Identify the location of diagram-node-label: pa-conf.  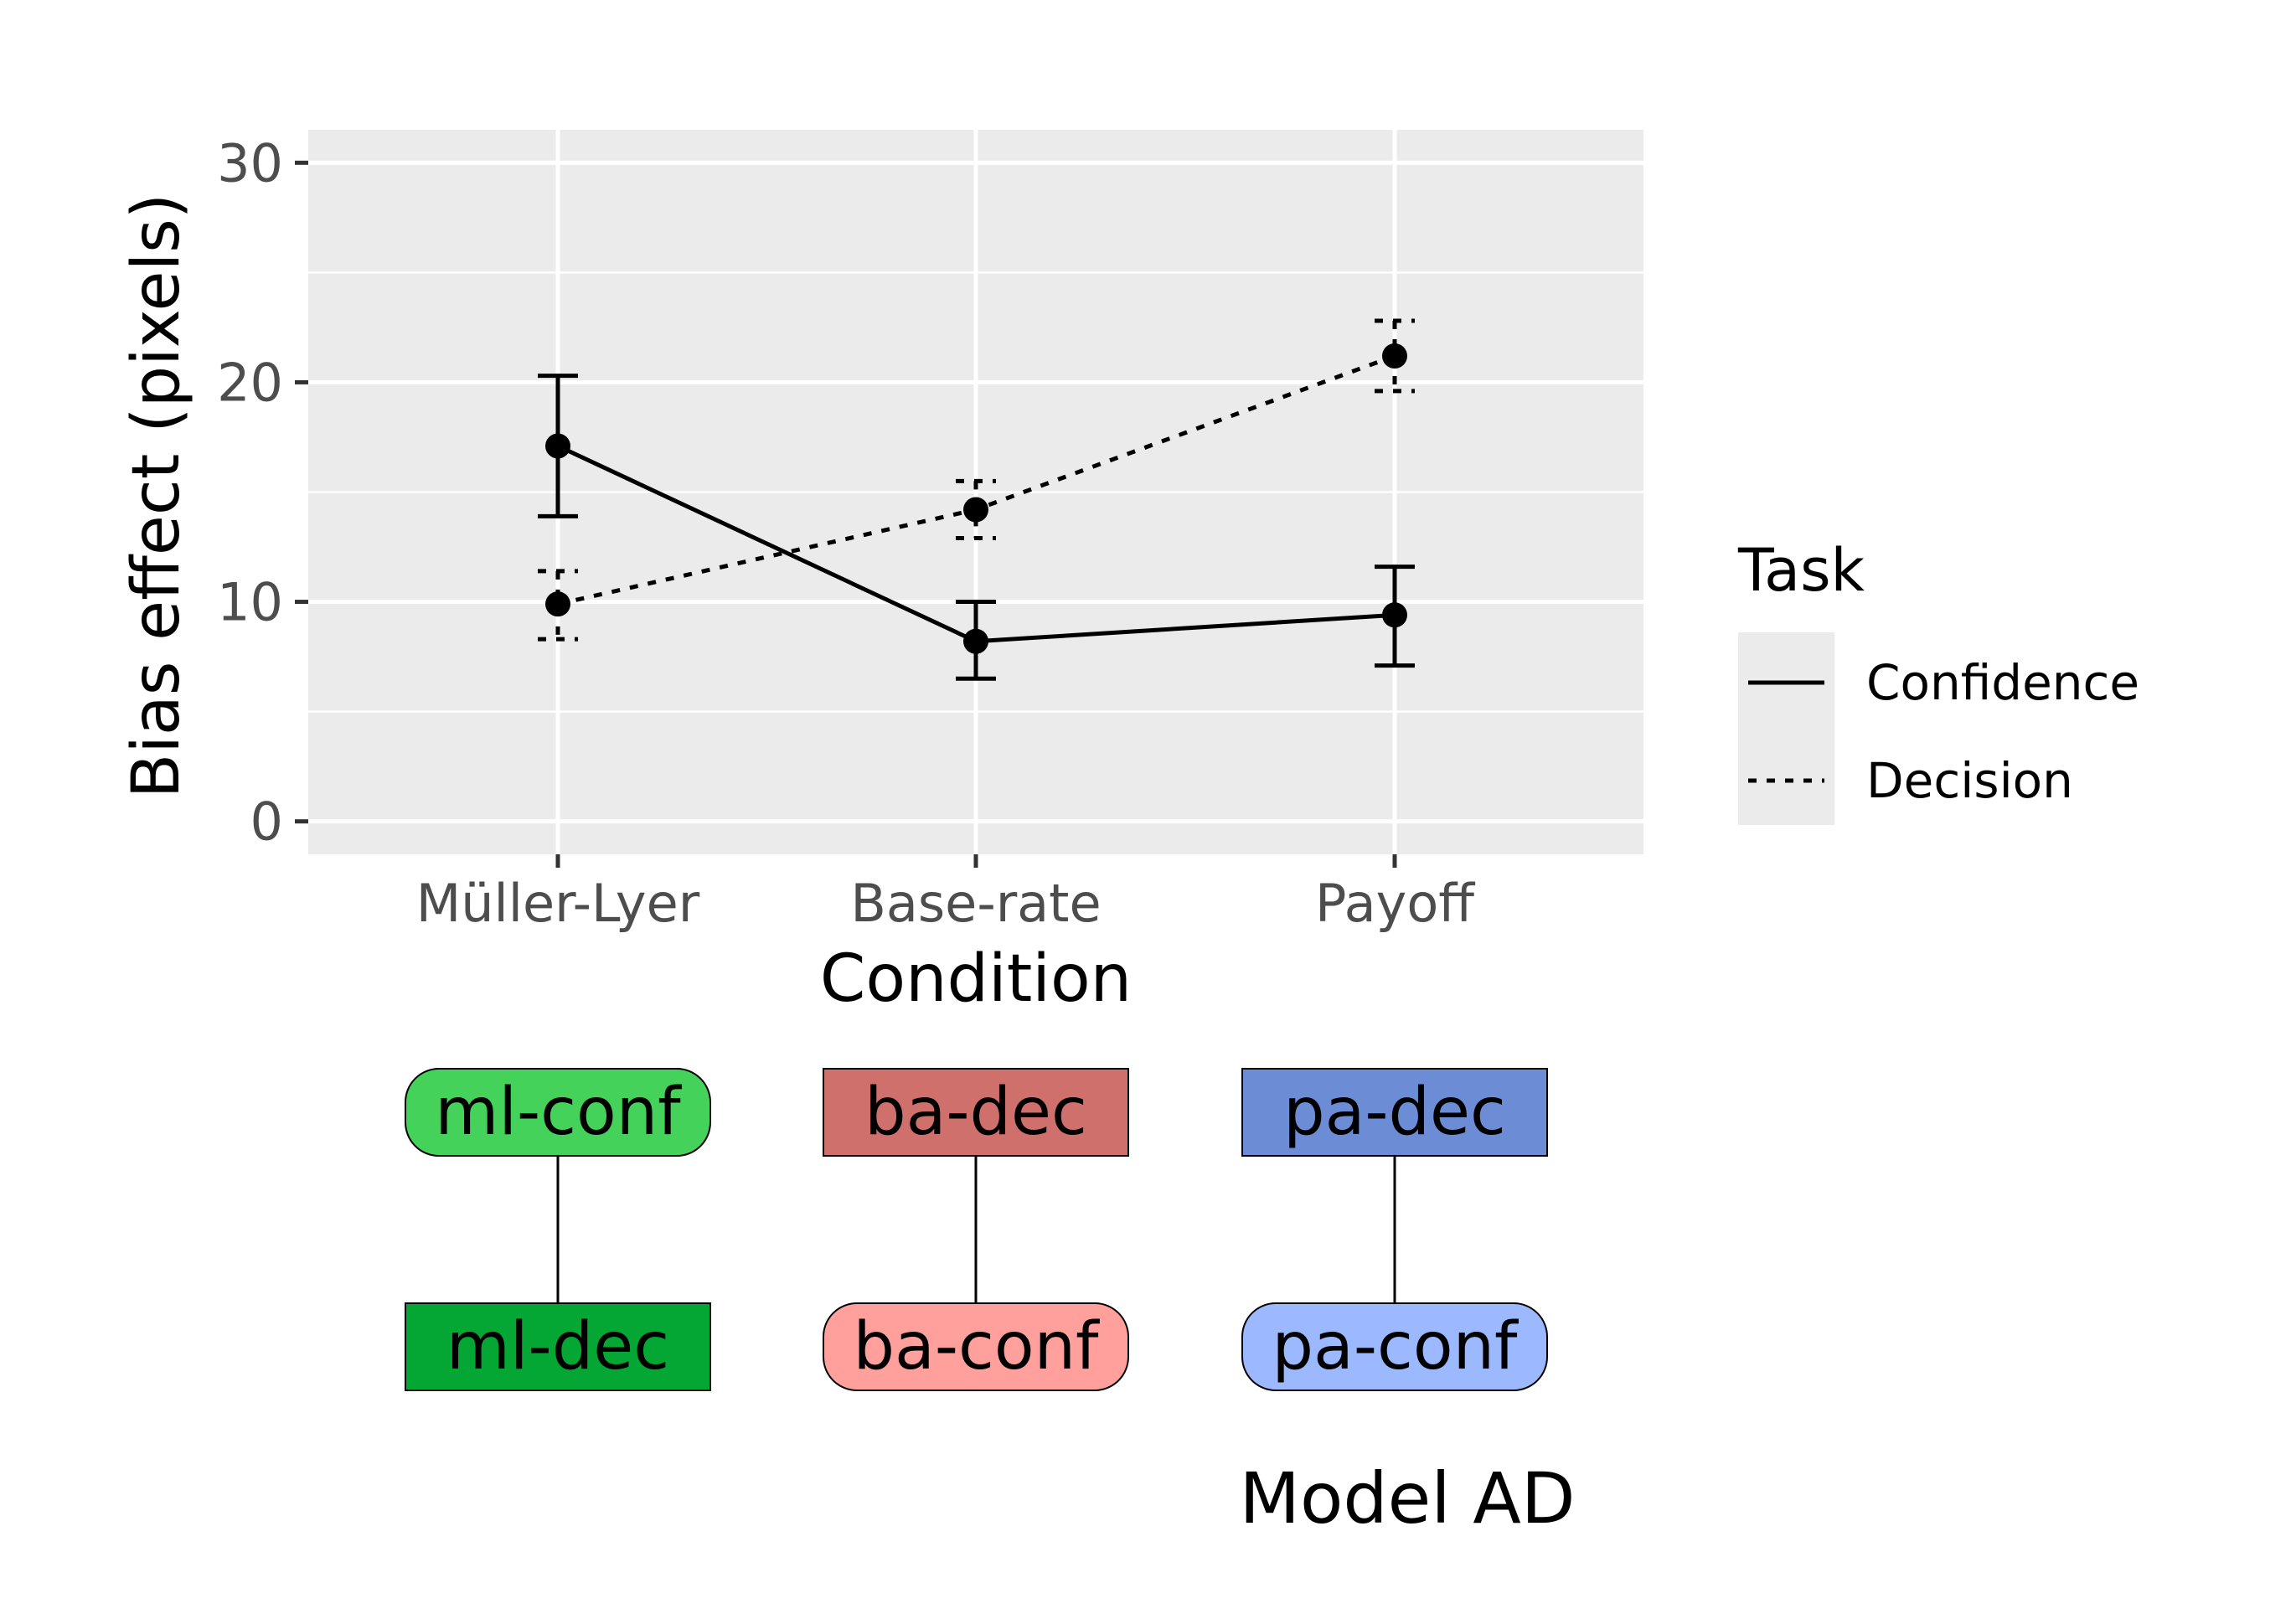
(1395, 1346).